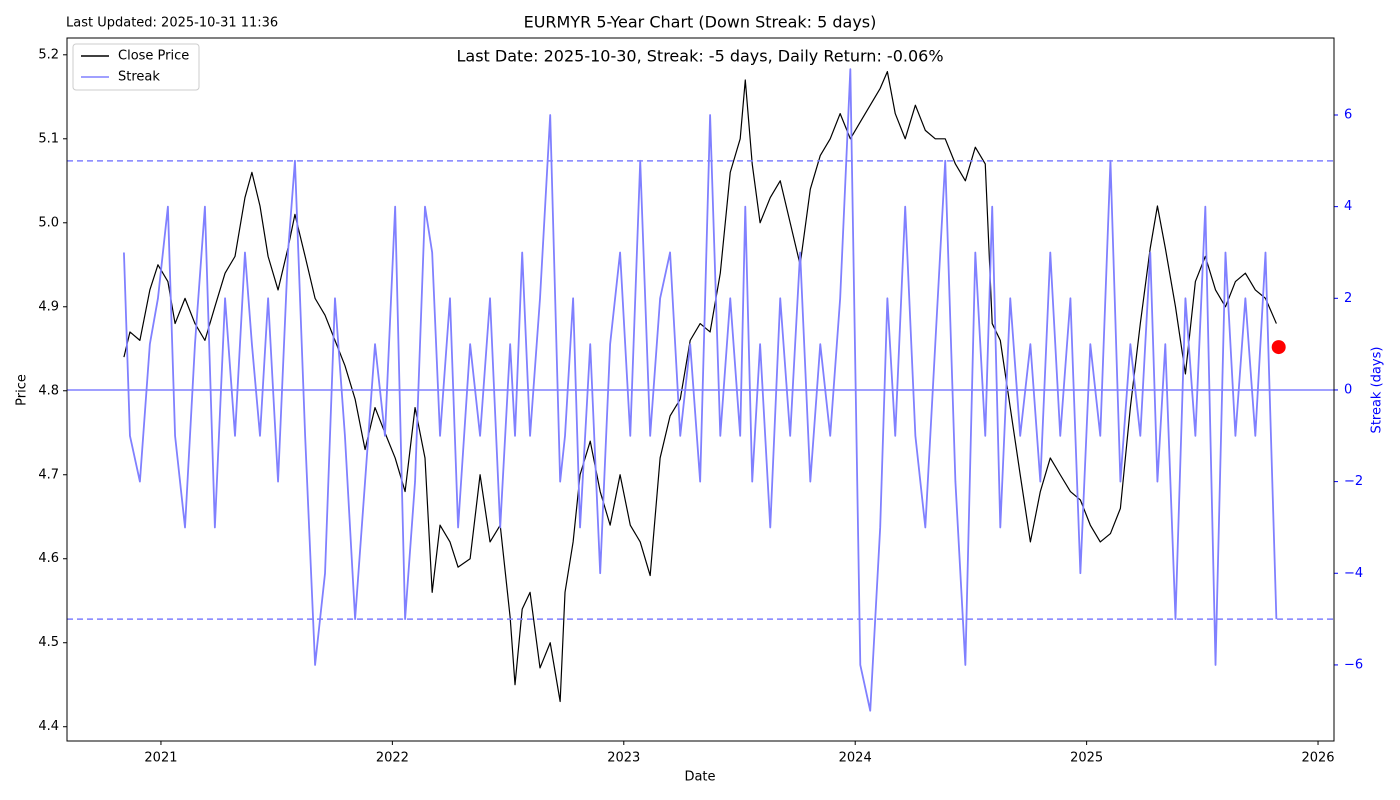  Describe the element at coordinates (153, 56) in the screenshot. I see `legend-label: Close Price` at that location.